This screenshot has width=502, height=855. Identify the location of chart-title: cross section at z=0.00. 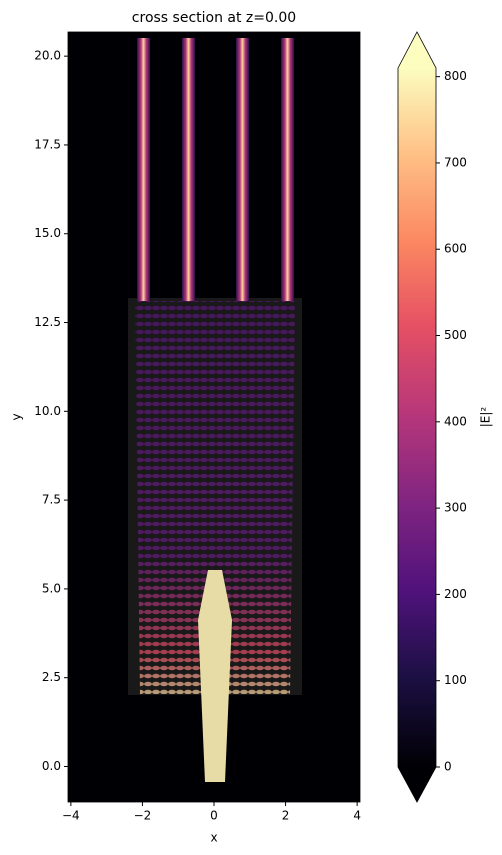
(214, 18).